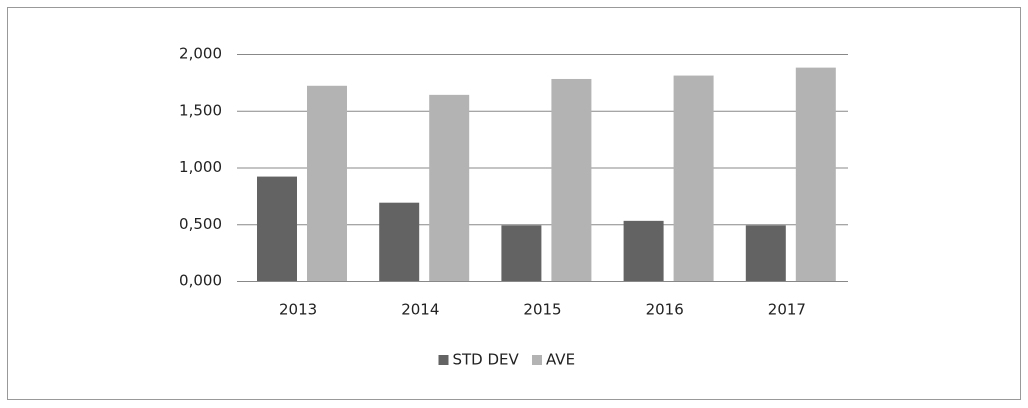  What do you see at coordinates (542, 310) in the screenshot?
I see `x-tick-label: 2015` at bounding box center [542, 310].